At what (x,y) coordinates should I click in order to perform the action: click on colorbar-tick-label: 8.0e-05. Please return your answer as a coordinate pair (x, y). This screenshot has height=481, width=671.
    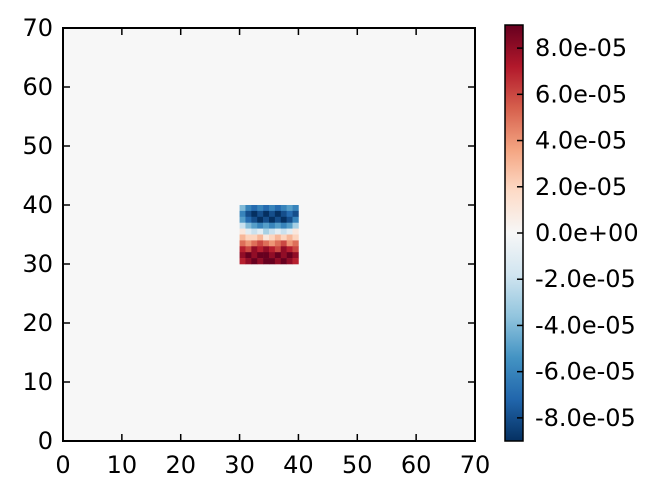
    Looking at the image, I should click on (581, 48).